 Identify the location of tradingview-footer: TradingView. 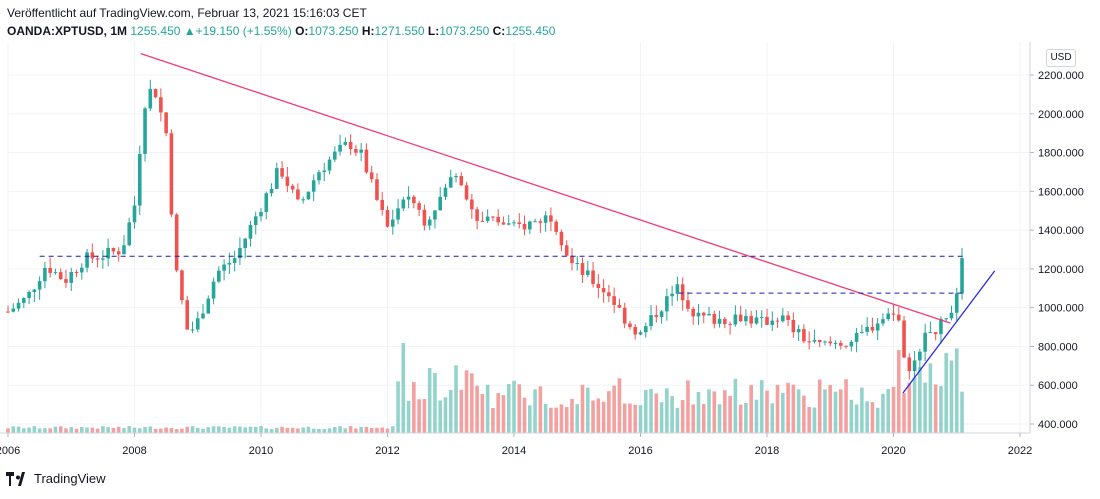
(56, 478).